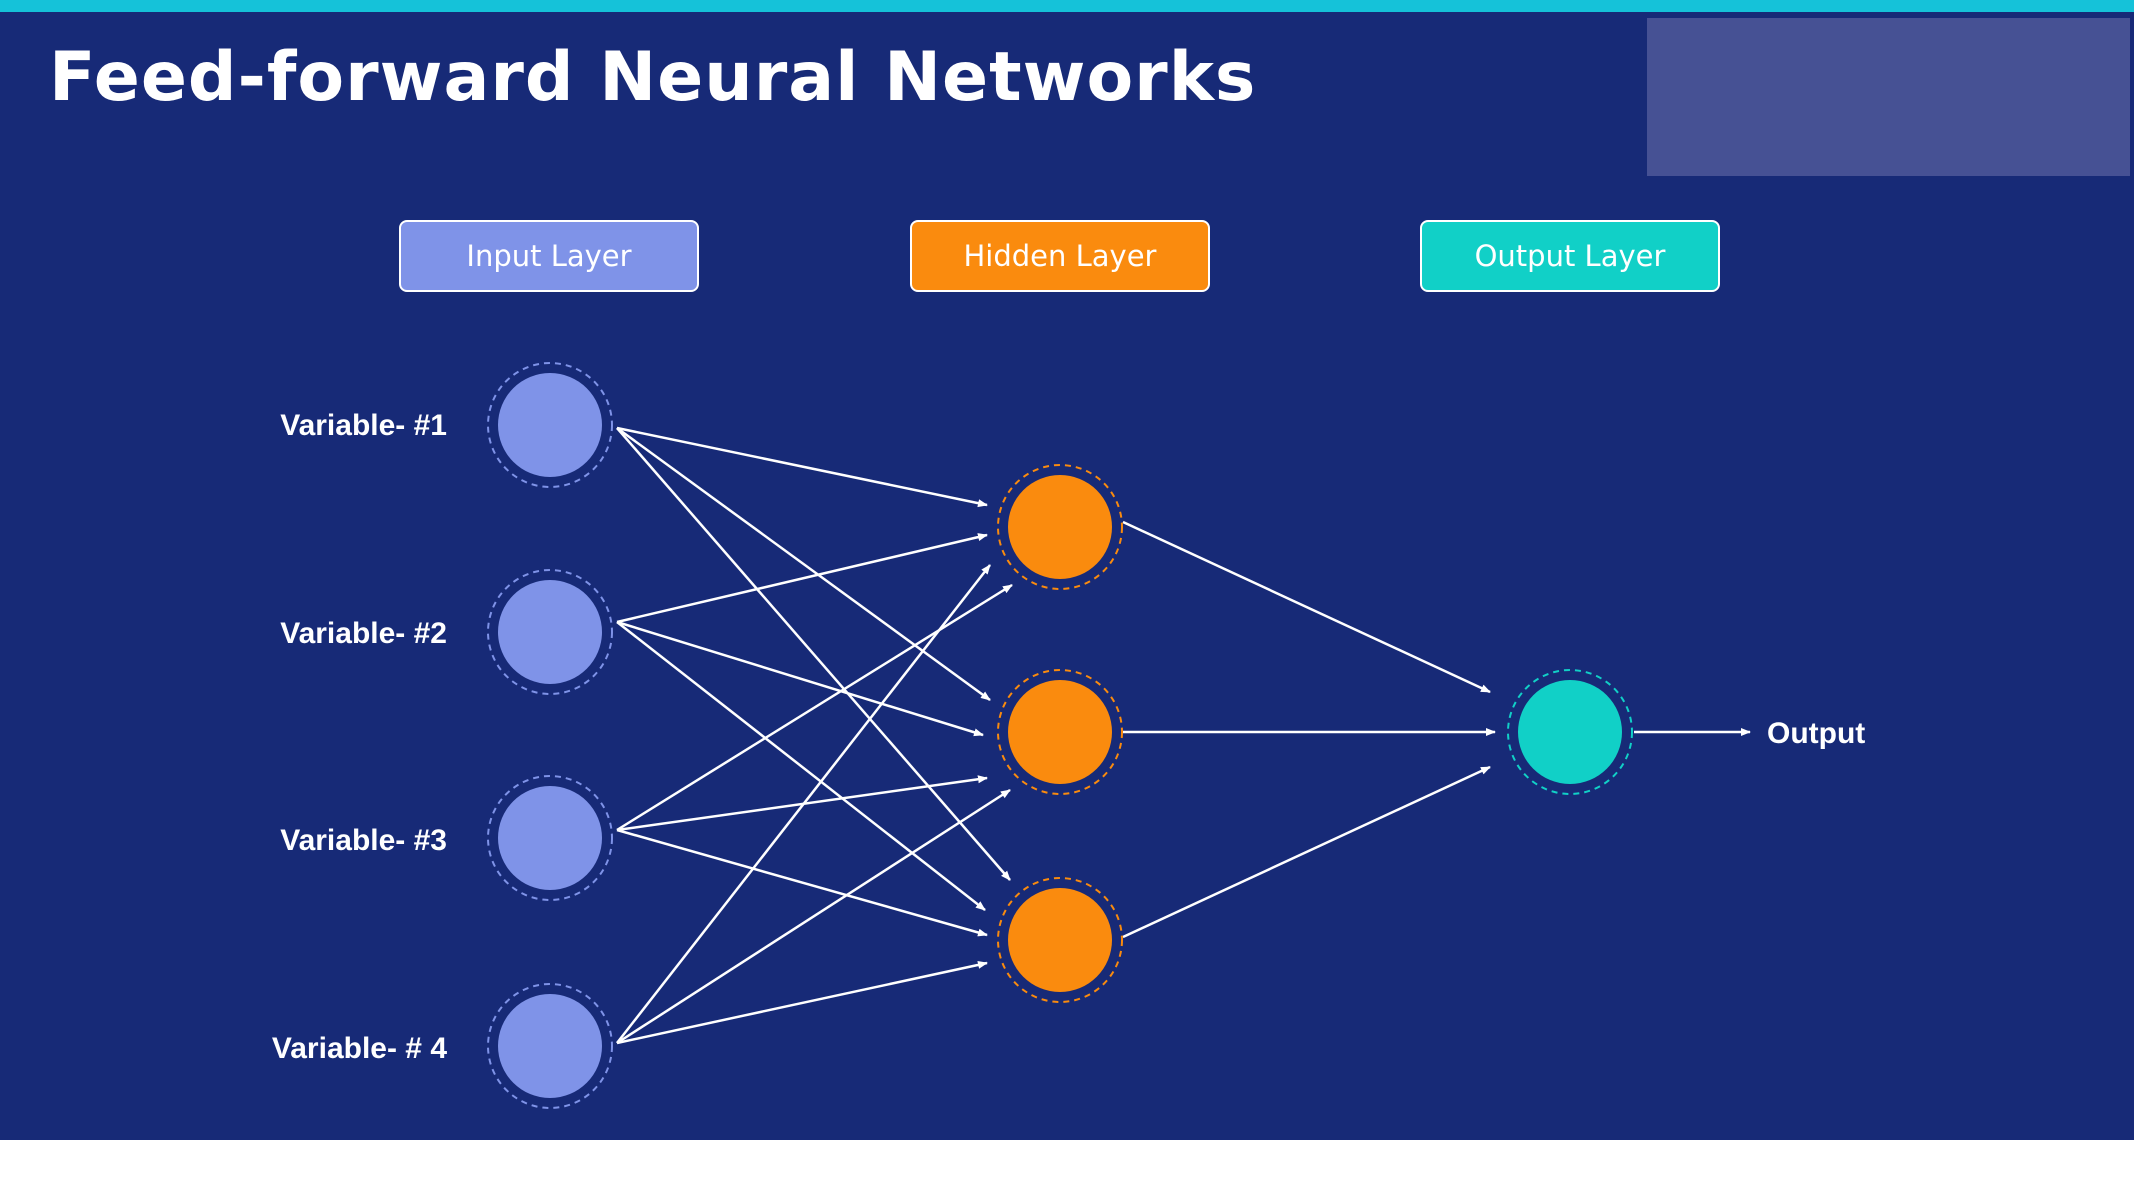 This screenshot has width=2134, height=1200. Describe the element at coordinates (1816, 733) in the screenshot. I see `output-label: Output` at that location.